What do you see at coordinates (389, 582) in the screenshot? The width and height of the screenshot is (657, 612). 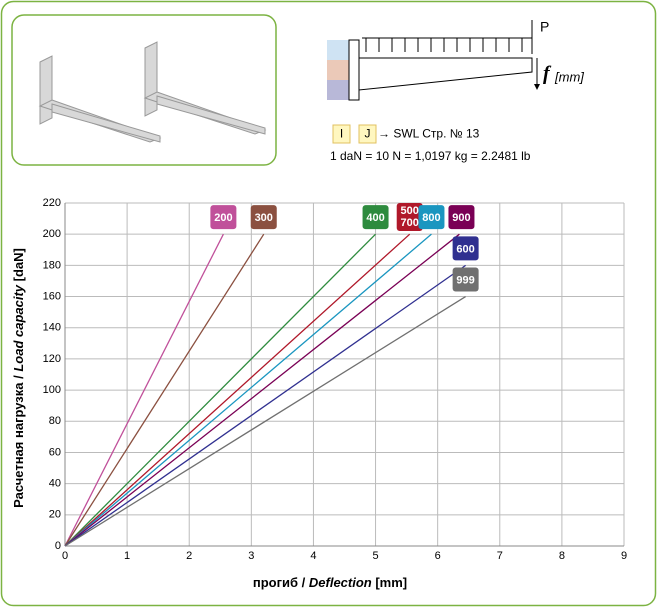 I see `x-label-part: [mm]` at bounding box center [389, 582].